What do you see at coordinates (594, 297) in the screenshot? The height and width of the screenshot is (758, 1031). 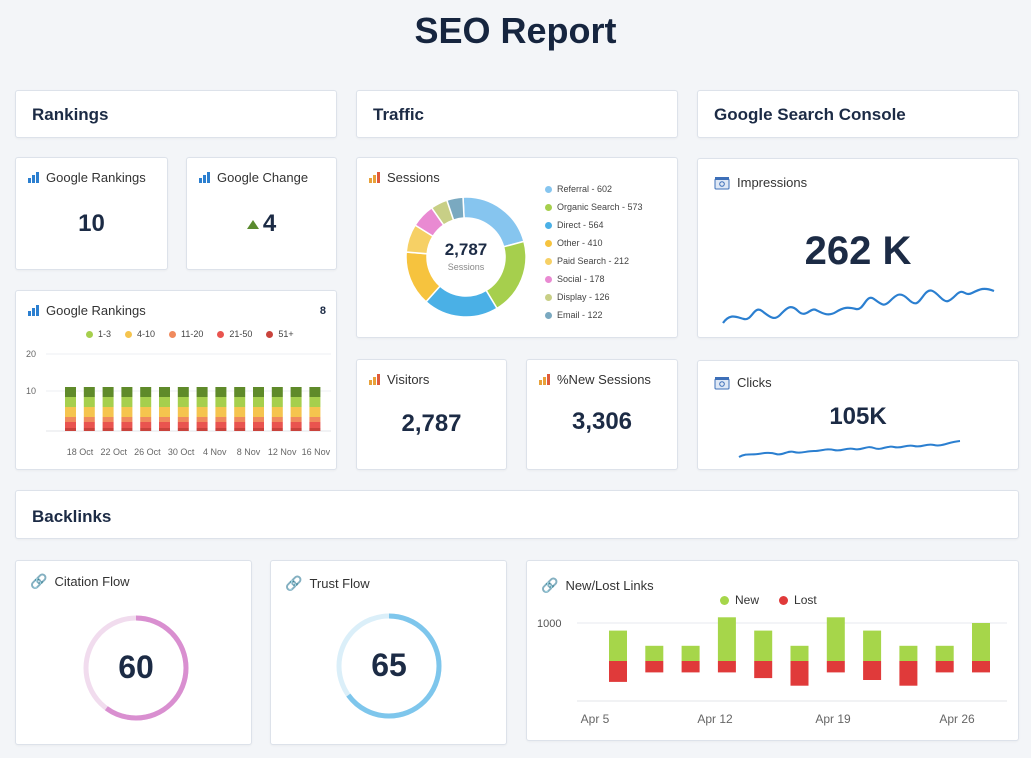 I see `sessions-legend-item: Display - 126` at bounding box center [594, 297].